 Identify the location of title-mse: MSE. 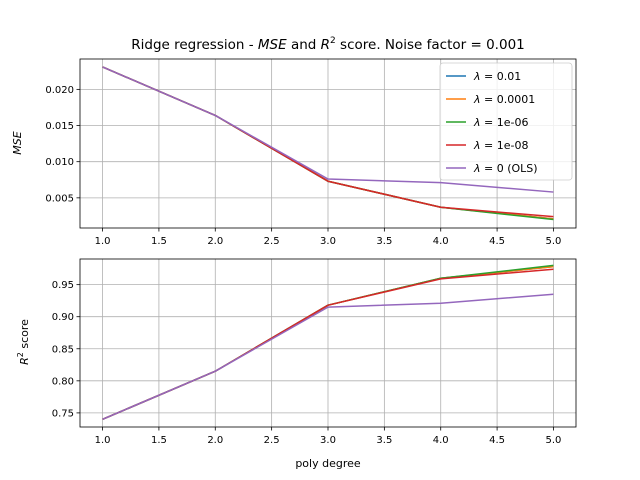
(272, 45).